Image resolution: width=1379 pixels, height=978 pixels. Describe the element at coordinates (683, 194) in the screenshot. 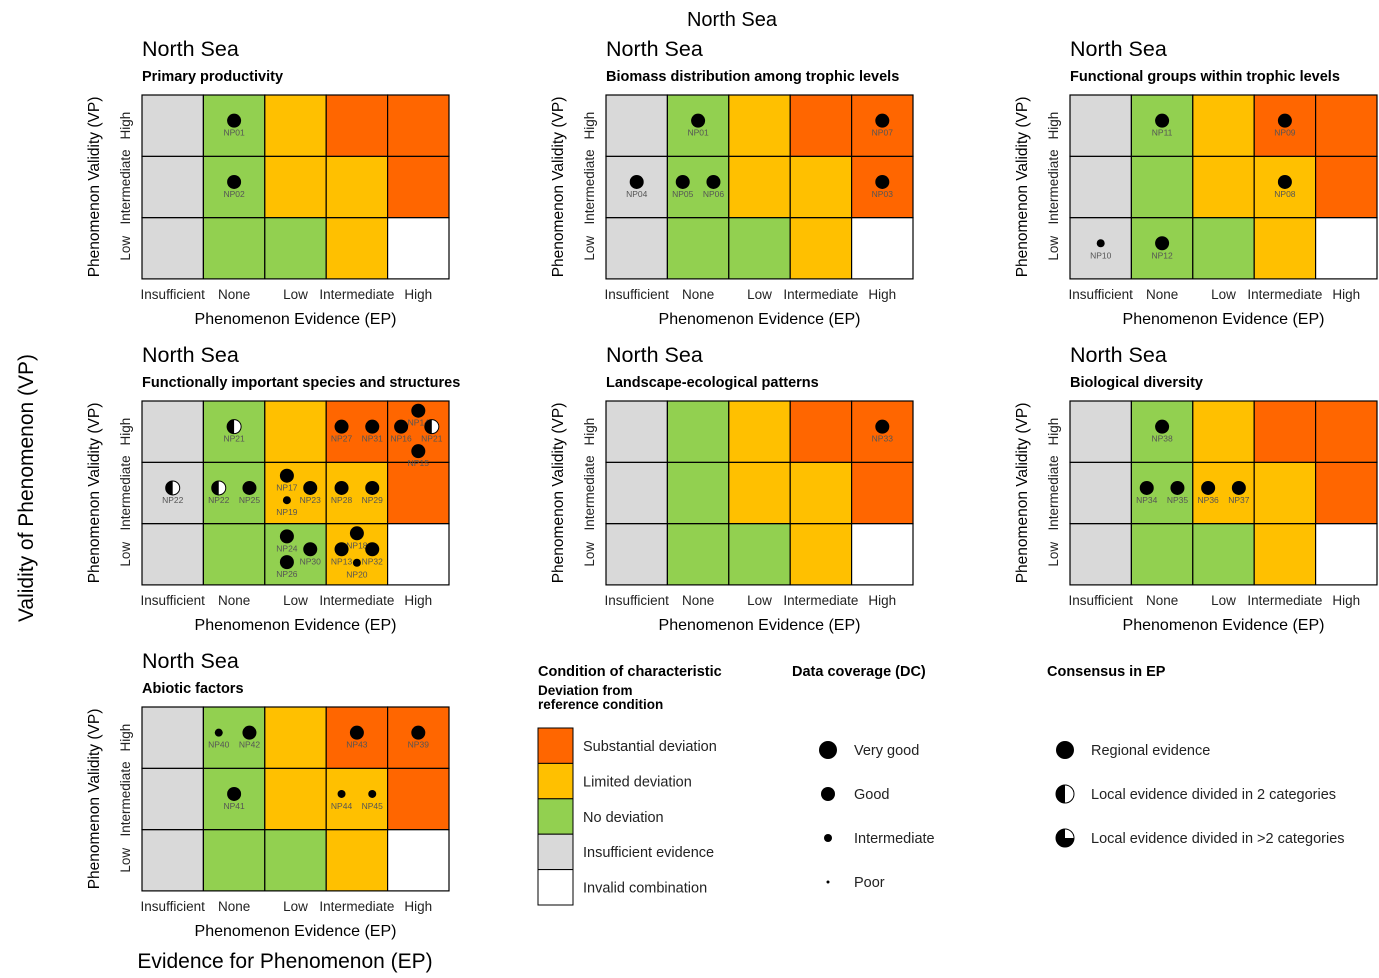

I see `data-point-label: NP05` at that location.